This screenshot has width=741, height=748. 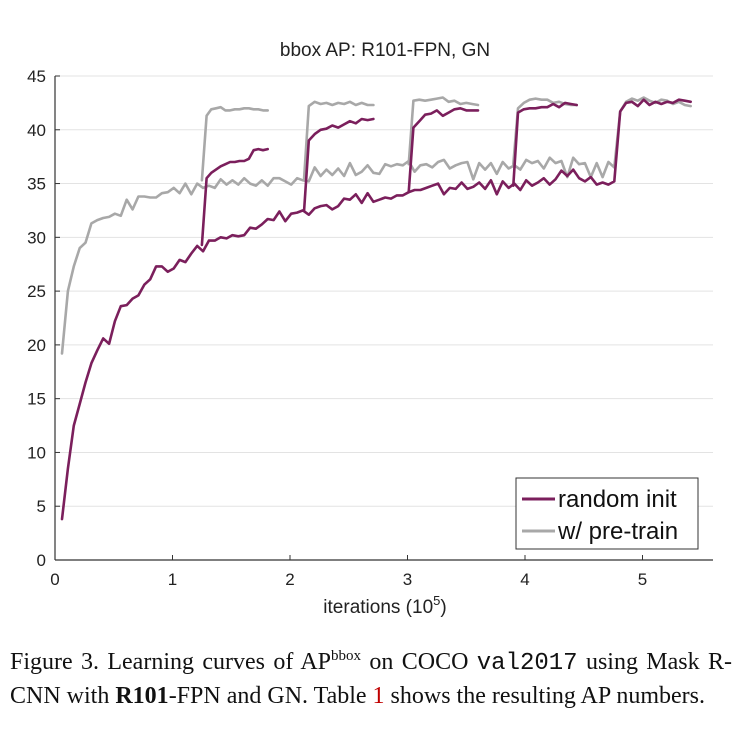 I want to click on legend-label-w-pre-train: w/ pre-train, so click(x=617, y=531).